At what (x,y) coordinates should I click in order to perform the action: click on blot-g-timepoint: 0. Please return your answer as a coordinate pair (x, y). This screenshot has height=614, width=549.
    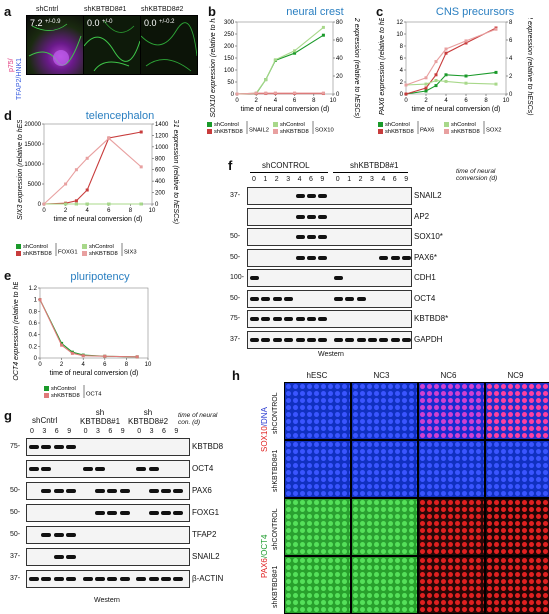
    Looking at the image, I should click on (32, 431).